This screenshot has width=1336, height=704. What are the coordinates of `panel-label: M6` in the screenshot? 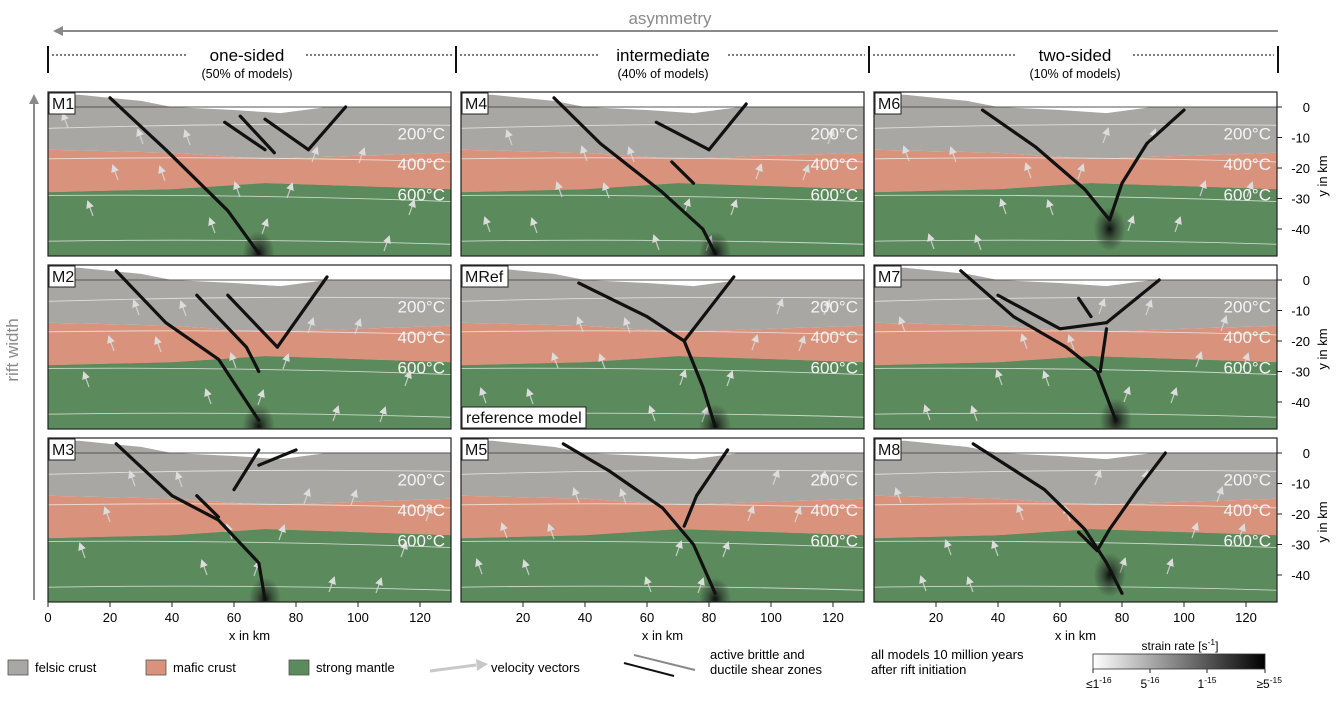 It's located at (889, 104).